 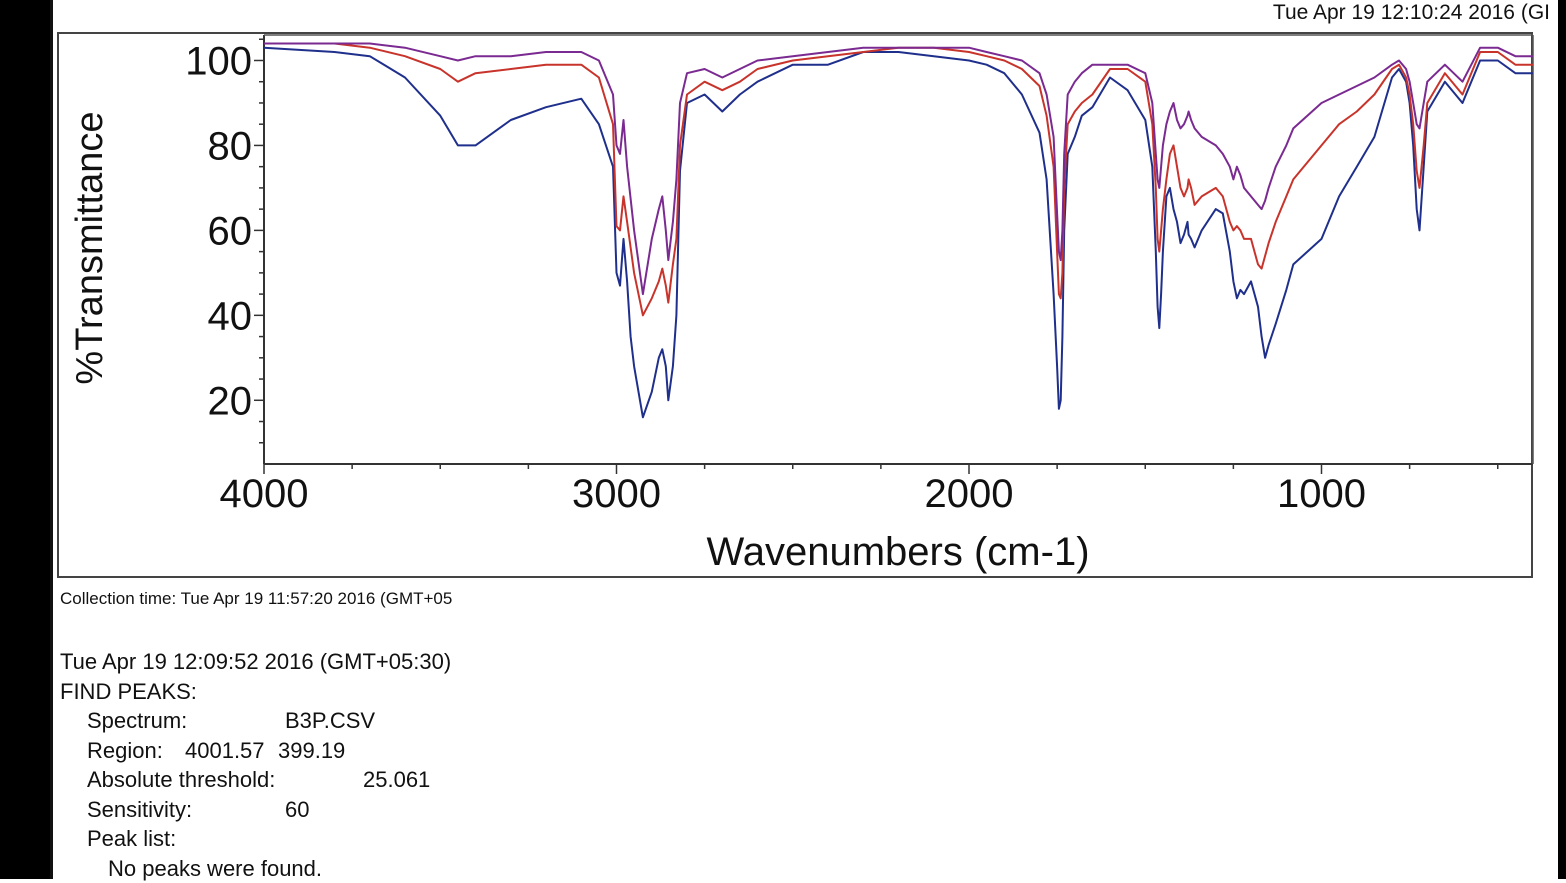 What do you see at coordinates (255, 839) in the screenshot?
I see `peaklist-label: Peak list:` at bounding box center [255, 839].